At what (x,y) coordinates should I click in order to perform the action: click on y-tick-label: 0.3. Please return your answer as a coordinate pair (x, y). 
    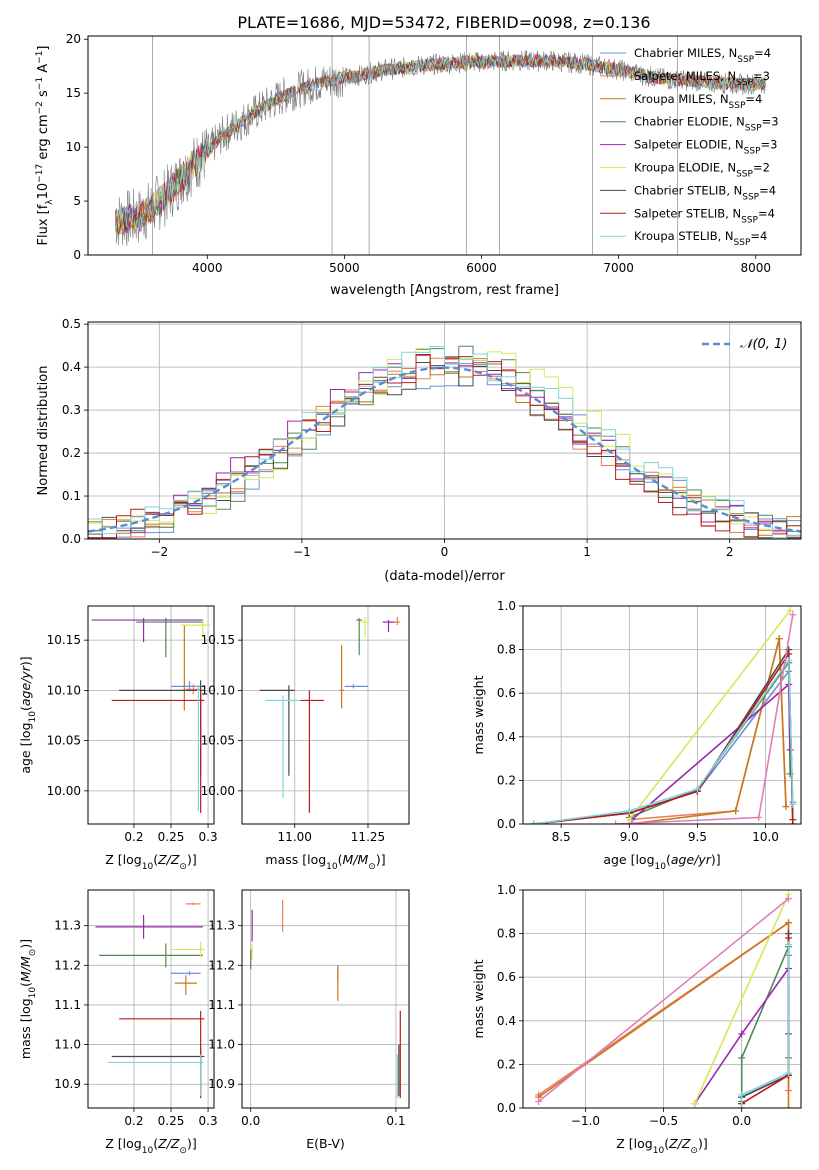
    Looking at the image, I should click on (71, 410).